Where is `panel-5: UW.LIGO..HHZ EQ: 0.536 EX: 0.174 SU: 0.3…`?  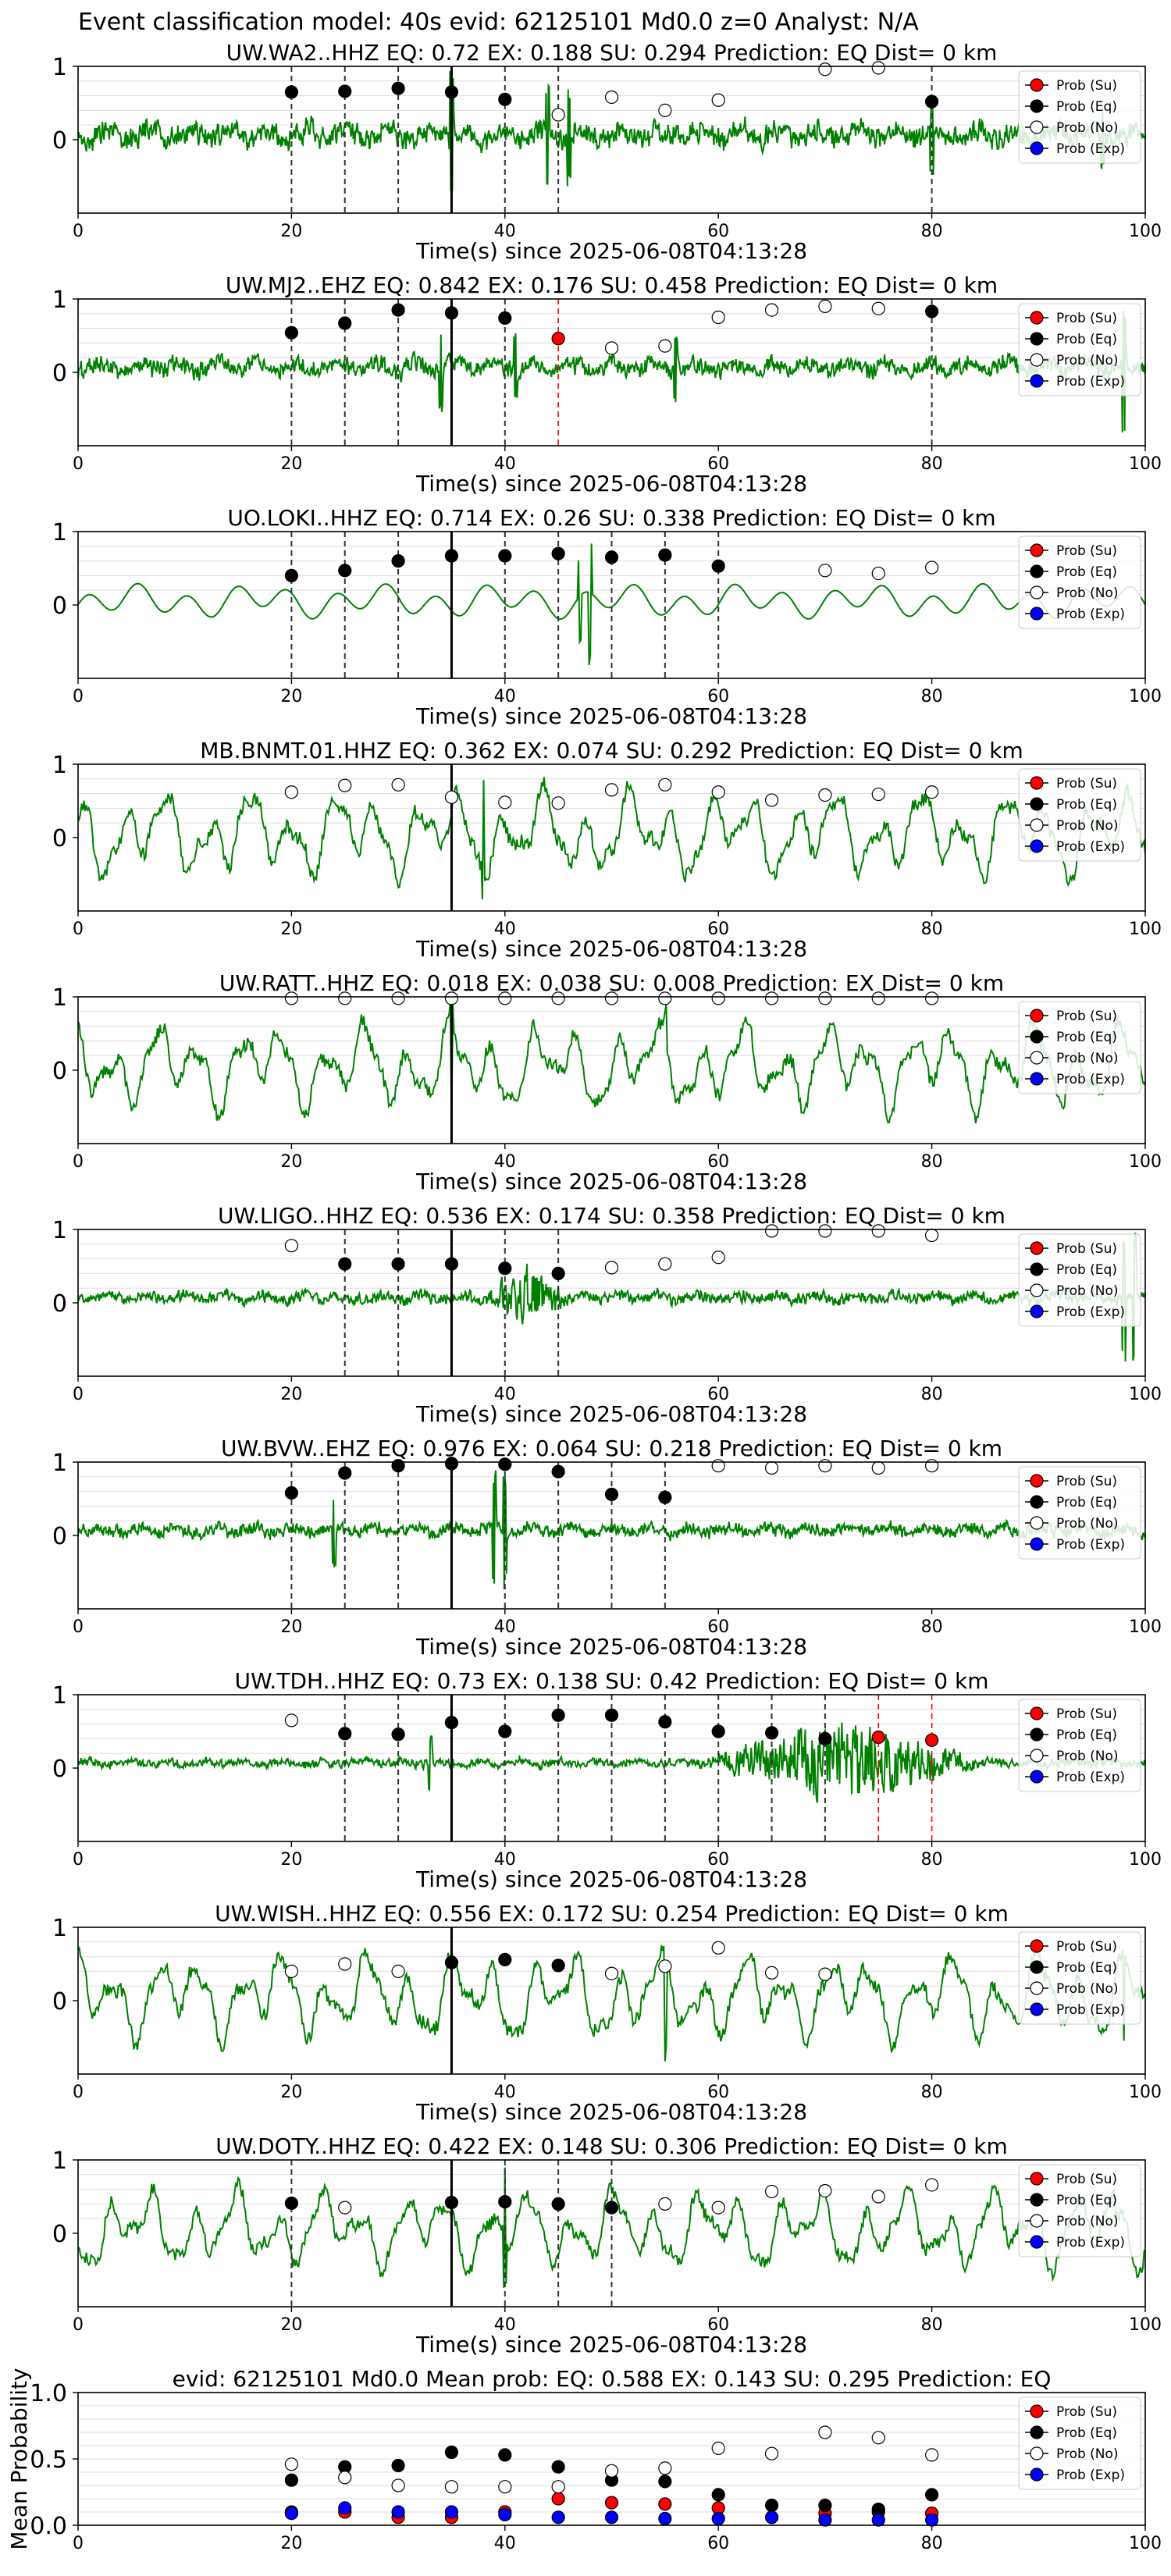 panel-5: UW.LIGO..HHZ EQ: 0.536 EX: 0.174 SU: 0.3… is located at coordinates (607, 1315).